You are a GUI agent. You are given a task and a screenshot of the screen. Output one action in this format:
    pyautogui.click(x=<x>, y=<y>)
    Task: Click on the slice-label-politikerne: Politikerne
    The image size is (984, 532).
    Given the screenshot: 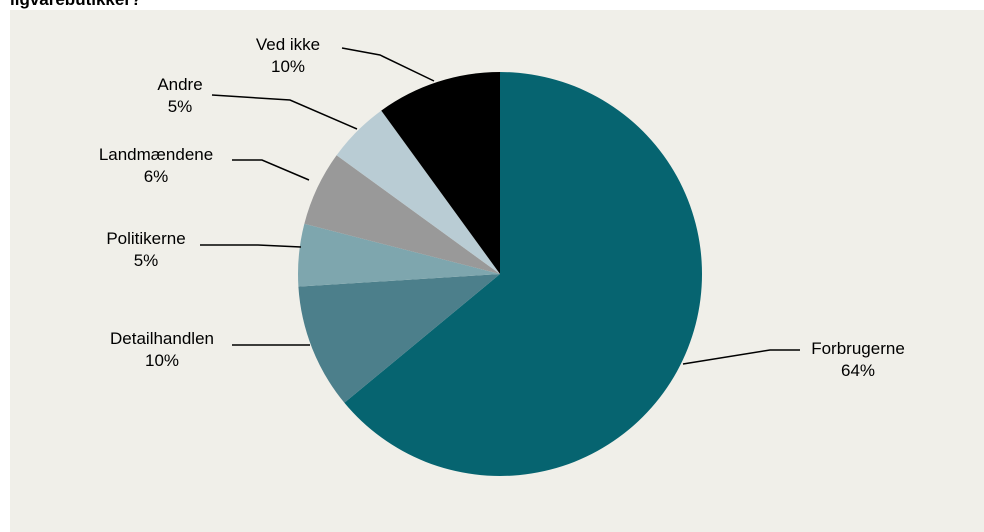 What is the action you would take?
    pyautogui.click(x=145, y=238)
    